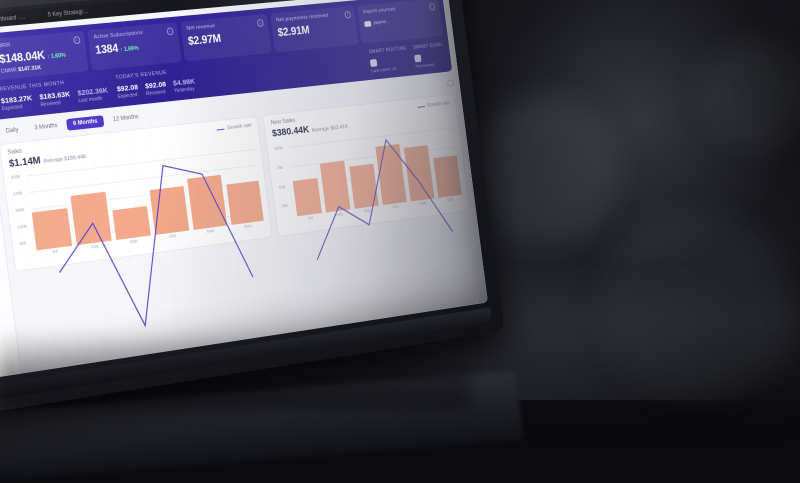 This screenshot has width=800, height=483. I want to click on mini-card-title: SMART ROUTING, so click(387, 51).